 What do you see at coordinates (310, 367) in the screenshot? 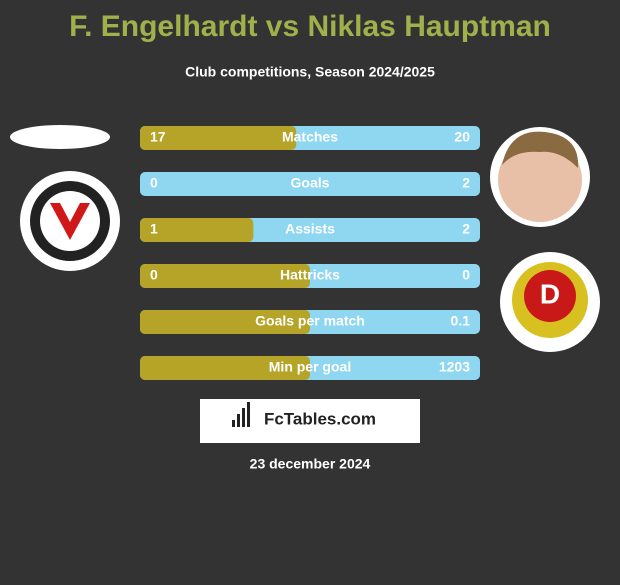
I see `row-label: Min per goal` at bounding box center [310, 367].